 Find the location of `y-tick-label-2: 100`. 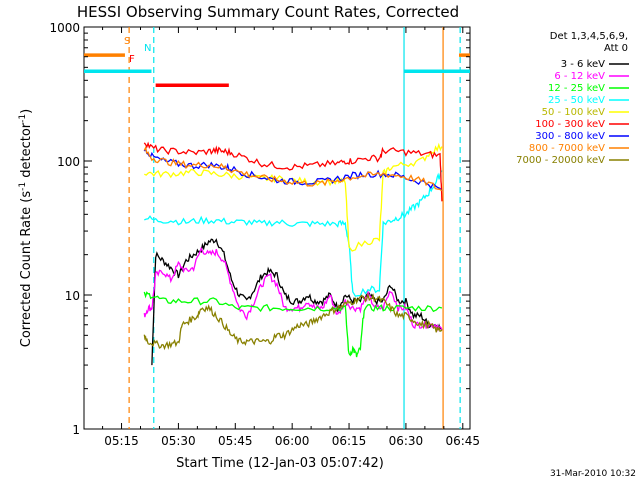

y-tick-label-2: 100 is located at coordinates (68, 162).